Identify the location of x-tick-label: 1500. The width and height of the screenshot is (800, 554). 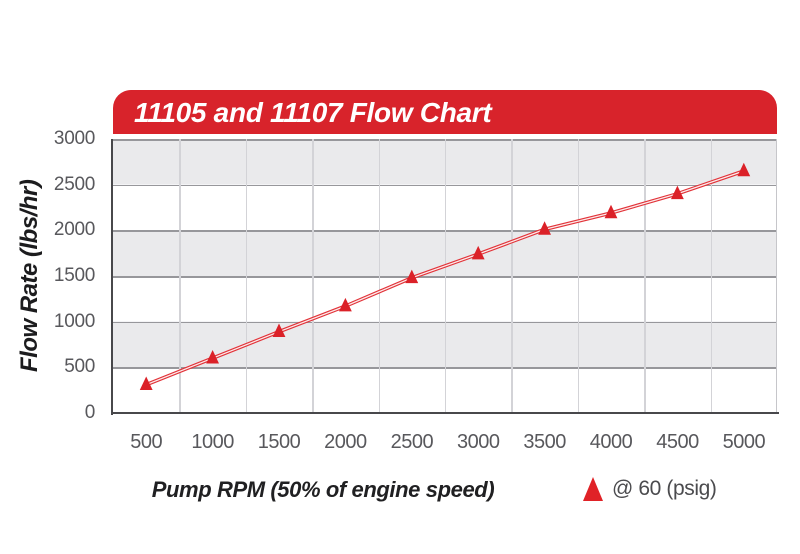
(279, 442).